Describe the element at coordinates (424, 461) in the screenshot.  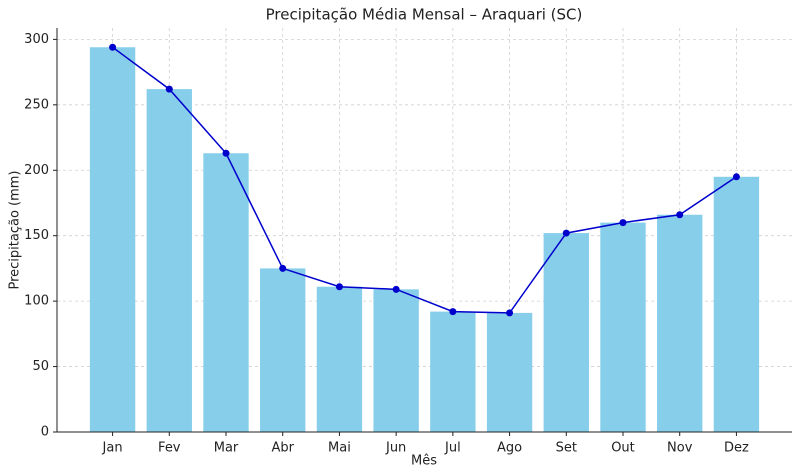
I see `x-axis-label: Mês` at that location.